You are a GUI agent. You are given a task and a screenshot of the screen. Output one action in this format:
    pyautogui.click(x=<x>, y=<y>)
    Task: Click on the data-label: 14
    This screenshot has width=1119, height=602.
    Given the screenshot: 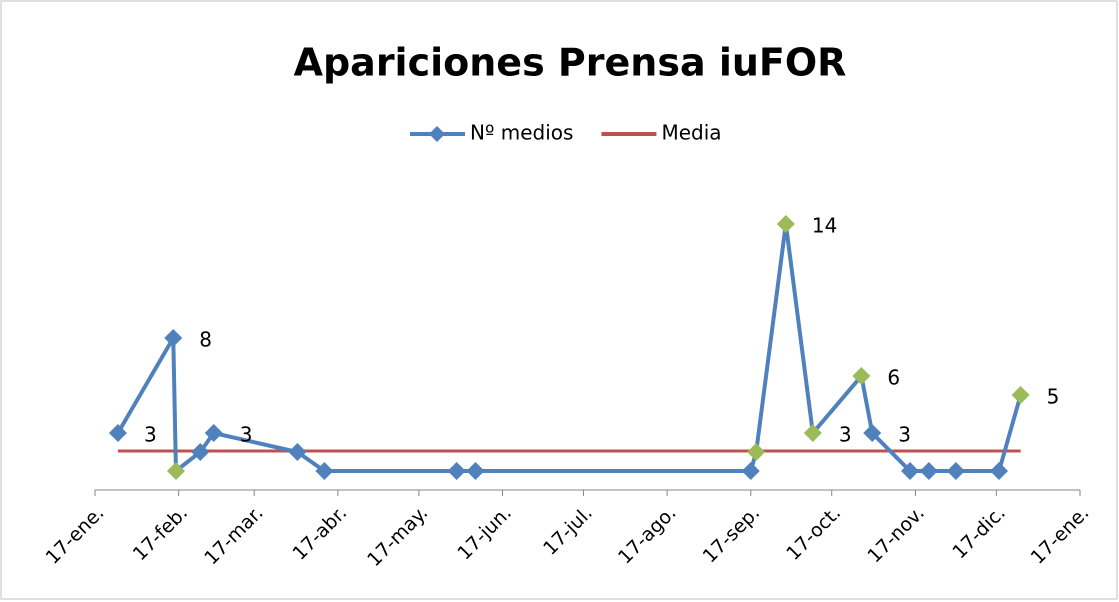 What is the action you would take?
    pyautogui.click(x=824, y=226)
    